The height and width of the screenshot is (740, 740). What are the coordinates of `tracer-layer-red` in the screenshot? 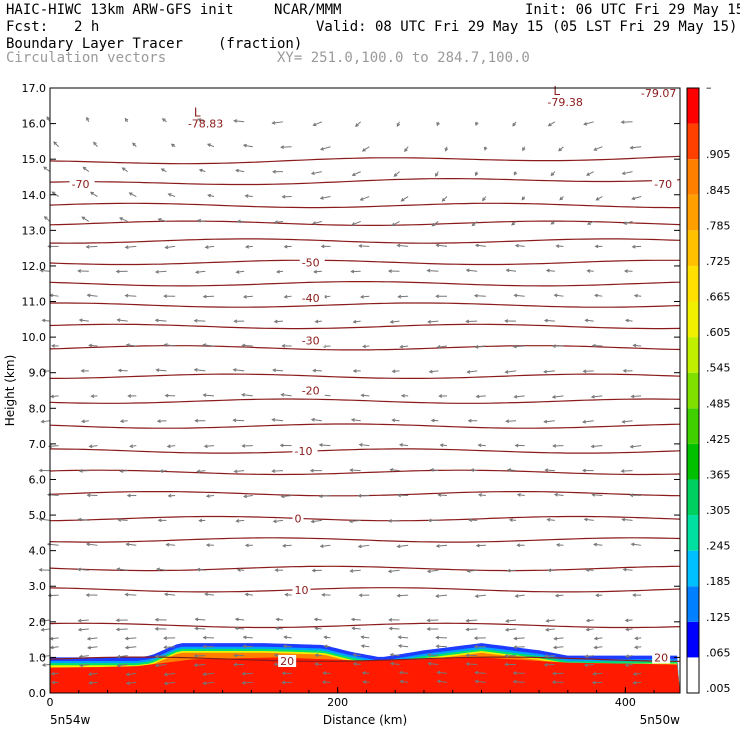 It's located at (365, 675).